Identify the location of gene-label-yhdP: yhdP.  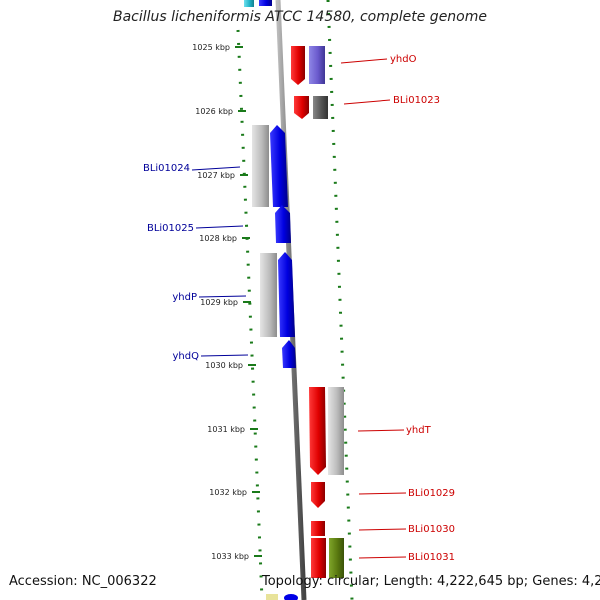
(184, 297).